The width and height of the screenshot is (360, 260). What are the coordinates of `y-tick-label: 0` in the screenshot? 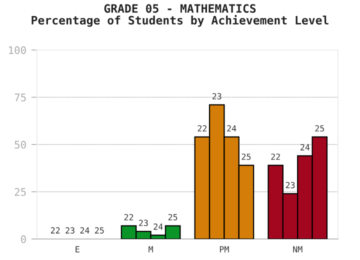 It's located at (23, 239).